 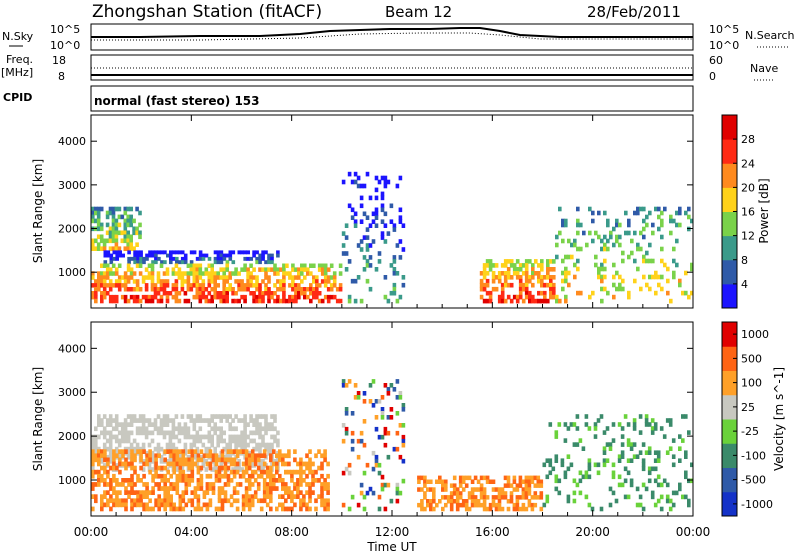 I want to click on y-tick-label: 2000, so click(x=72, y=436).